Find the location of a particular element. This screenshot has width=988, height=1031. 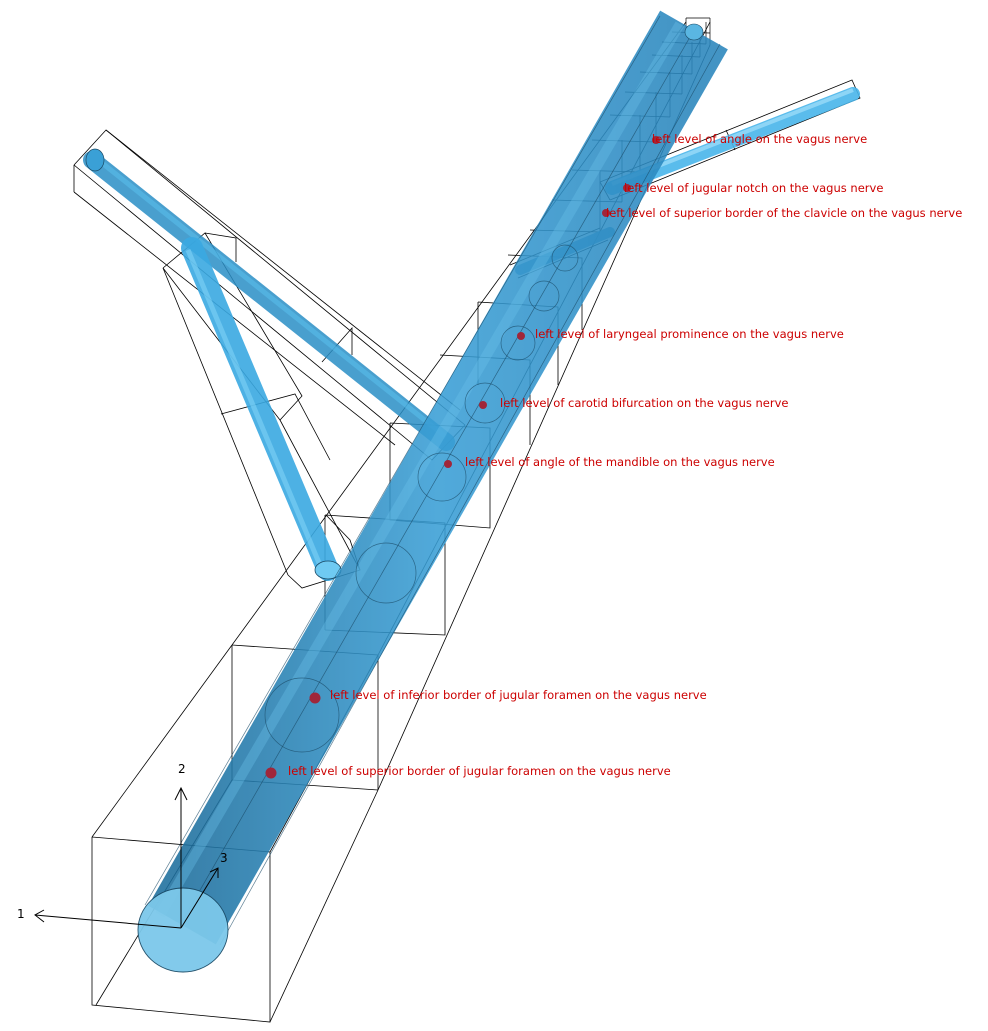

marker-laryngeal-dot is located at coordinates (521, 336).